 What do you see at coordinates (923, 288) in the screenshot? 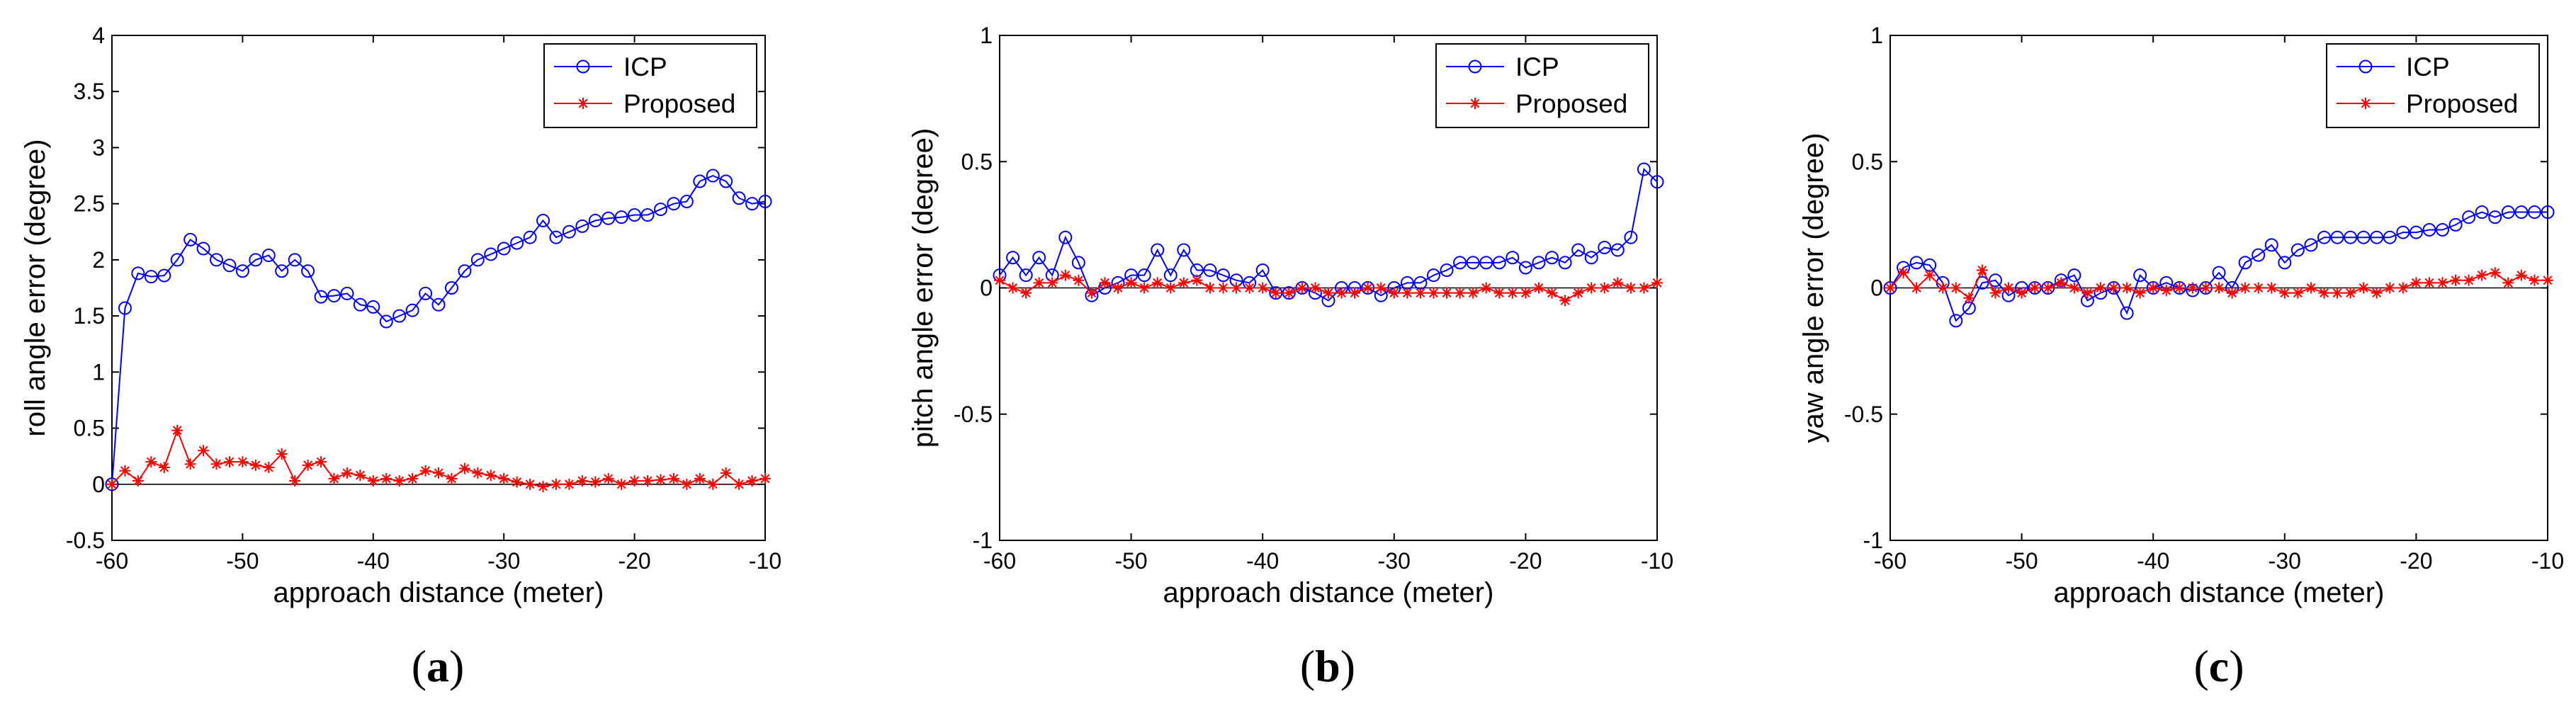
I see `y-axis-label: pitch angle error (degree)` at bounding box center [923, 288].